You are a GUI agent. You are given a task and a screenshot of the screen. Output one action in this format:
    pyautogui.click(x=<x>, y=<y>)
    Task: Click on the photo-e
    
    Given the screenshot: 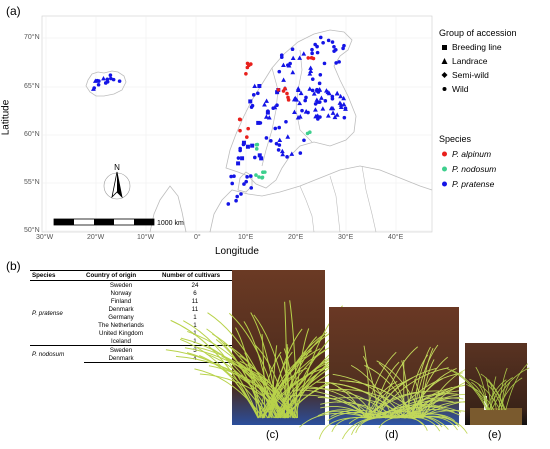 What is the action you would take?
    pyautogui.click(x=488, y=384)
    